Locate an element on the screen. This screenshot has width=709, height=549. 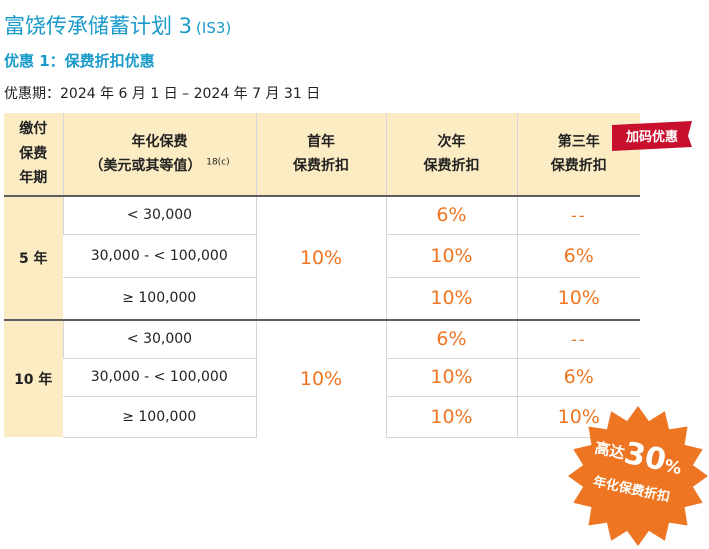
bonus-offer-flag: 加码优惠 is located at coordinates (652, 136).